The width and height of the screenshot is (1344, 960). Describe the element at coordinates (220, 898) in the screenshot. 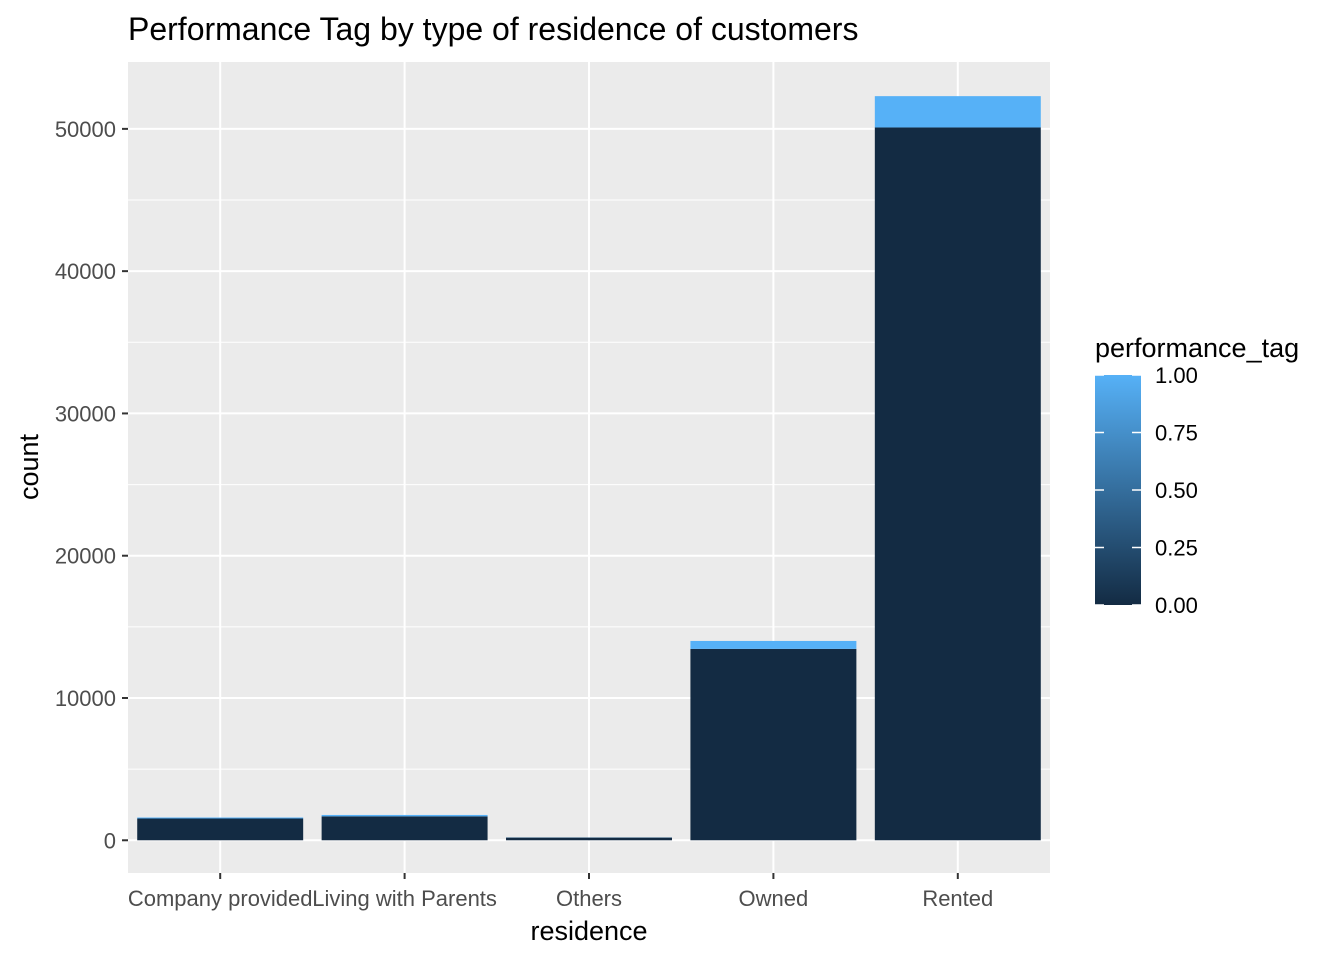

I see `x-tick-label: Company provided` at that location.